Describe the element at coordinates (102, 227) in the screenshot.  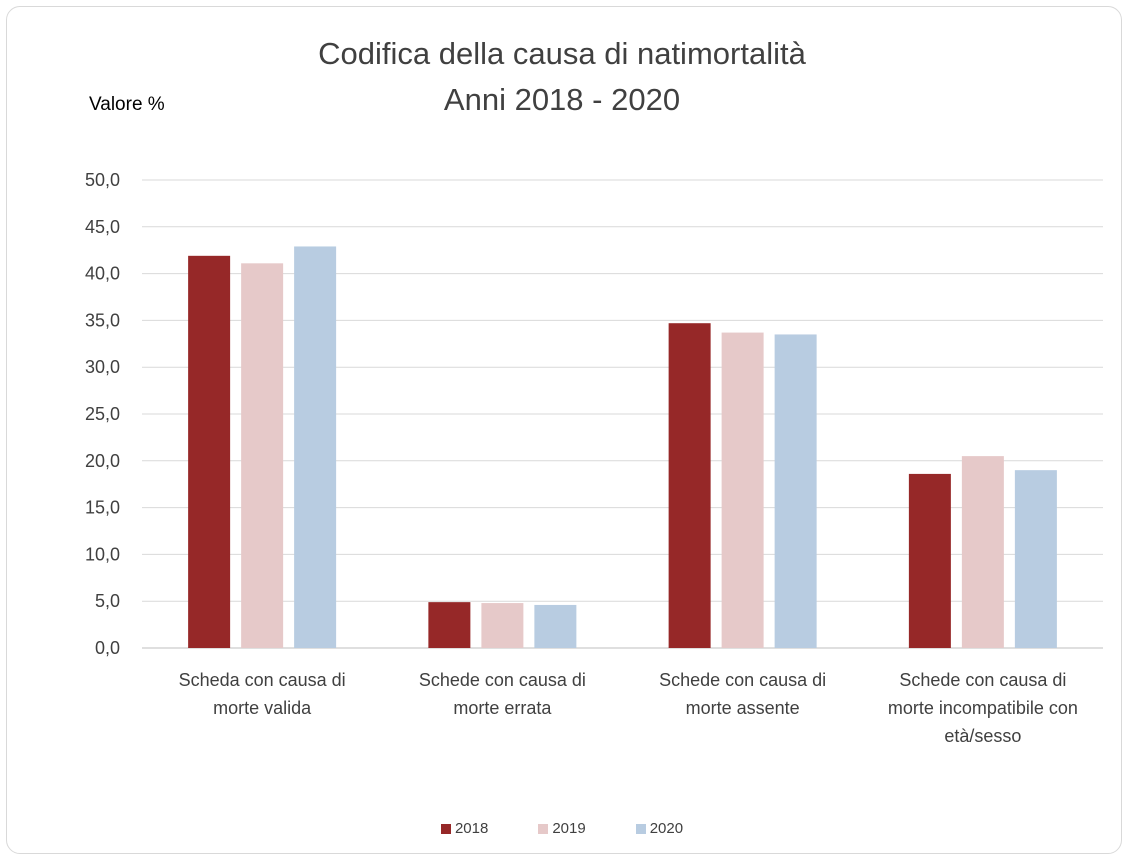
I see `y-tick-label: 45,0` at that location.